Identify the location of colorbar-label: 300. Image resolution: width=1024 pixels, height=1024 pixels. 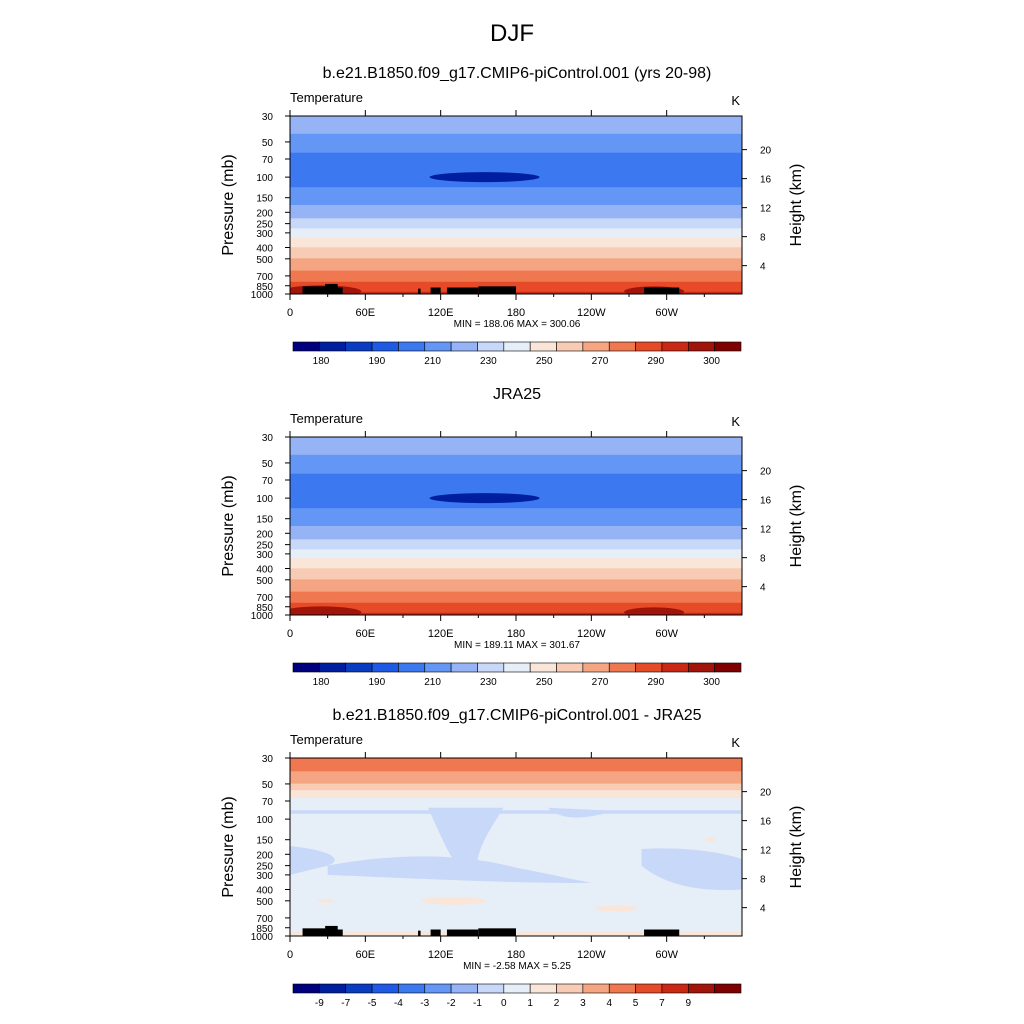
(711, 682).